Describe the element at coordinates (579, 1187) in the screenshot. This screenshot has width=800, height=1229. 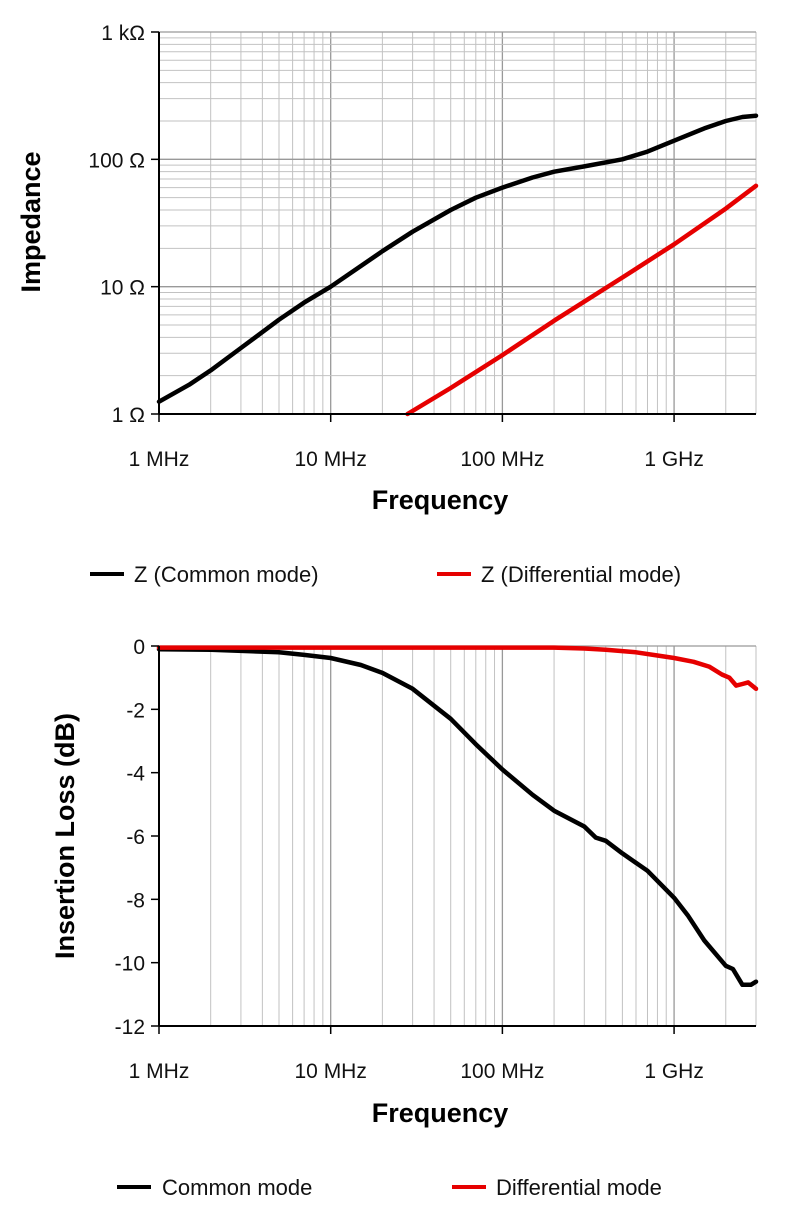
I see `legend-label-differential-mode: Differential mode` at that location.